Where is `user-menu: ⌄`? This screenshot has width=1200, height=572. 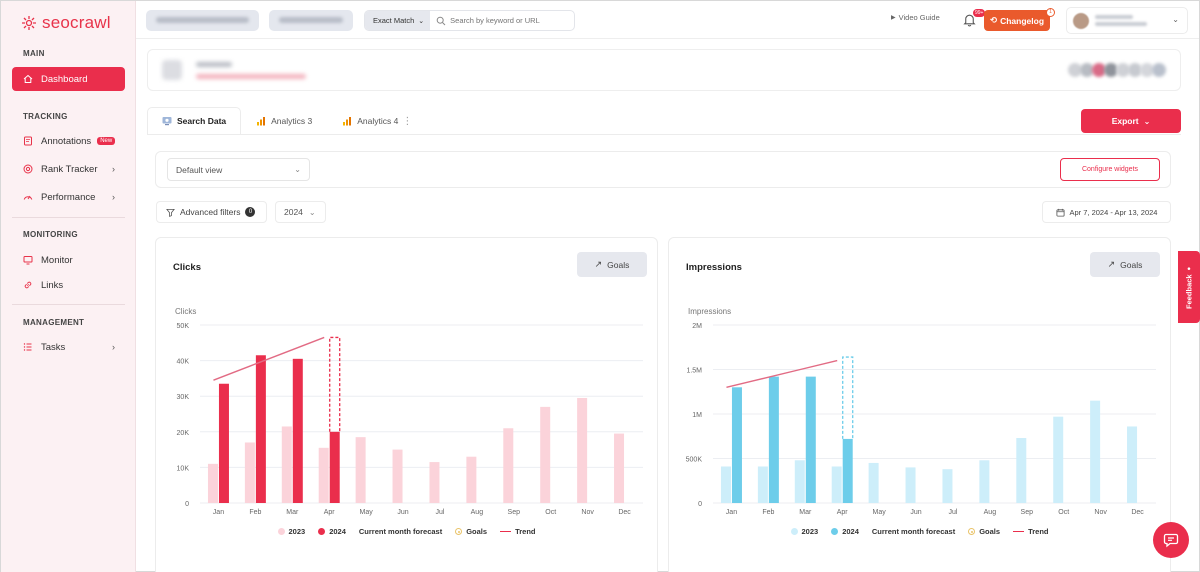
user-menu: ⌄ is located at coordinates (1127, 20).